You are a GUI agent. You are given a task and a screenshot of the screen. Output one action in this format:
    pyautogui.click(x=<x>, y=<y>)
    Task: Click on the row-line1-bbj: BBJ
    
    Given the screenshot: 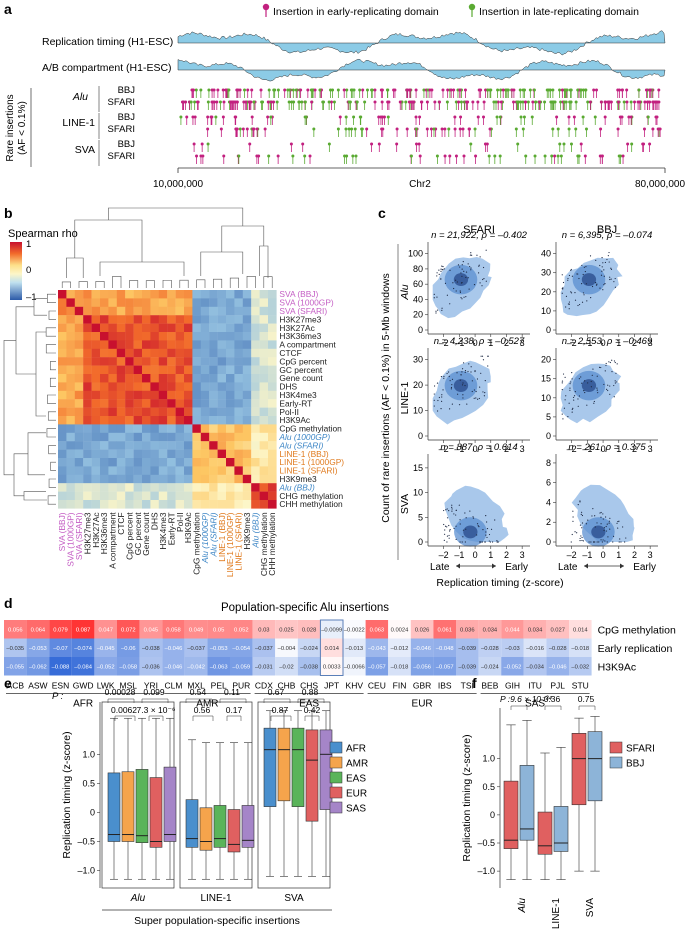 What is the action you would take?
    pyautogui.click(x=127, y=117)
    